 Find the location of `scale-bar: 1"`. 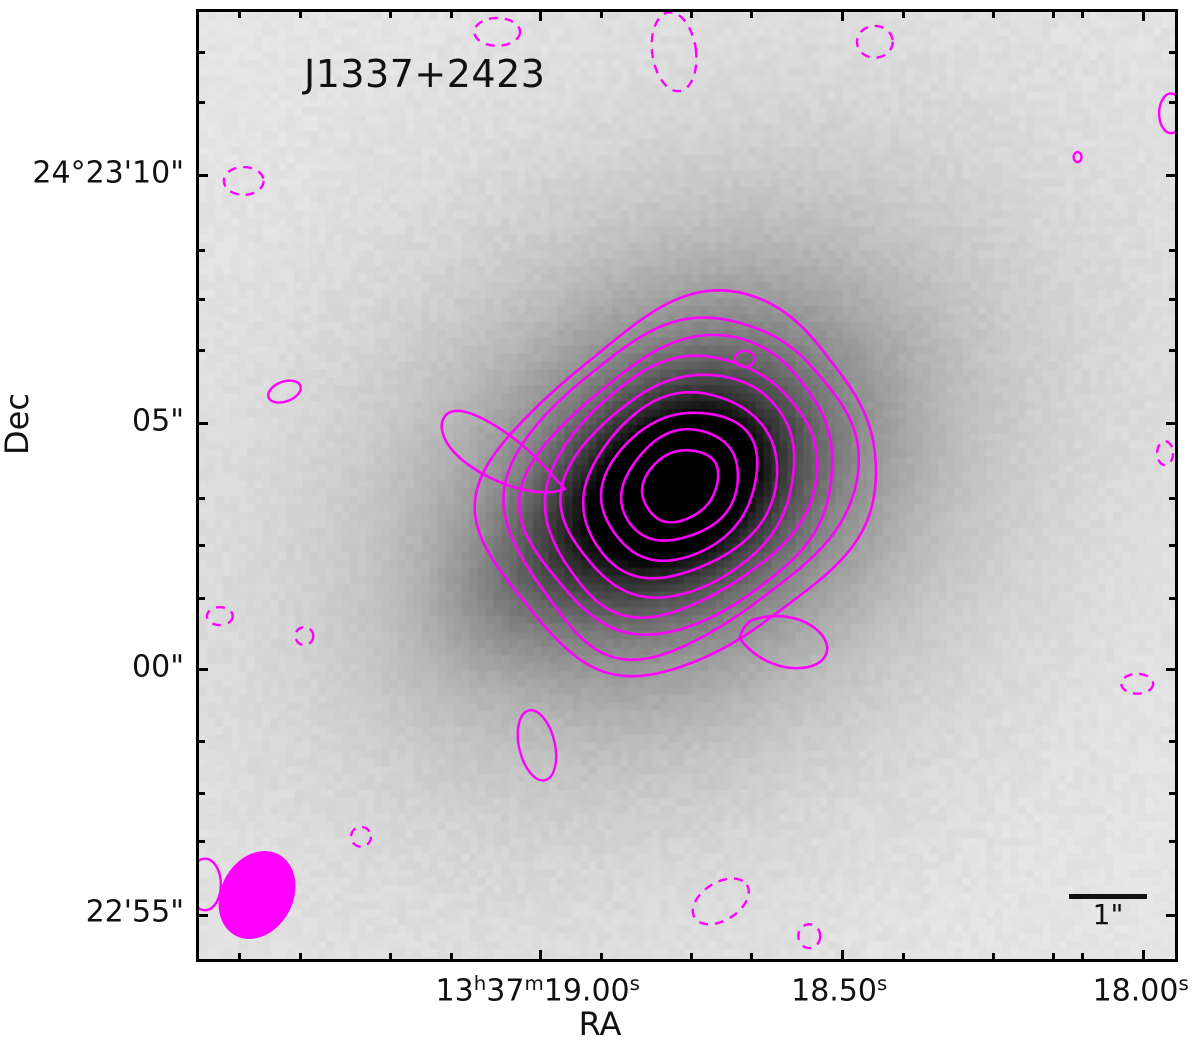

scale-bar: 1" is located at coordinates (1108, 911).